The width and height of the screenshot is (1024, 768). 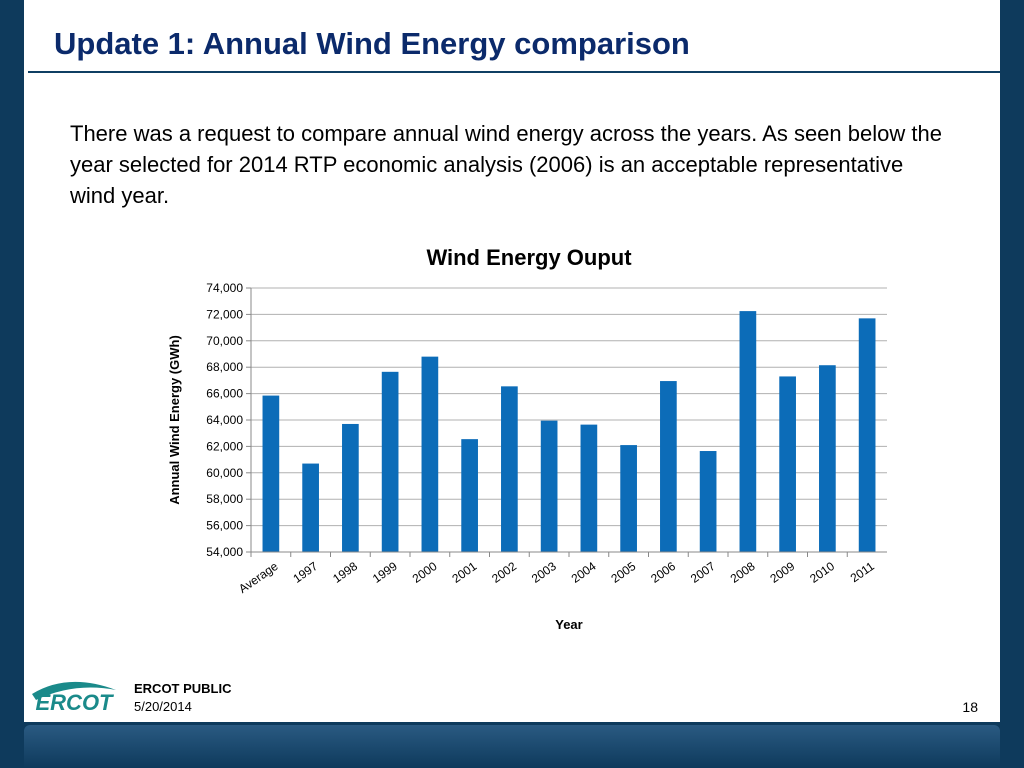 What do you see at coordinates (174, 420) in the screenshot?
I see `y-axis-label: Annual Wind Energy (GWh)` at bounding box center [174, 420].